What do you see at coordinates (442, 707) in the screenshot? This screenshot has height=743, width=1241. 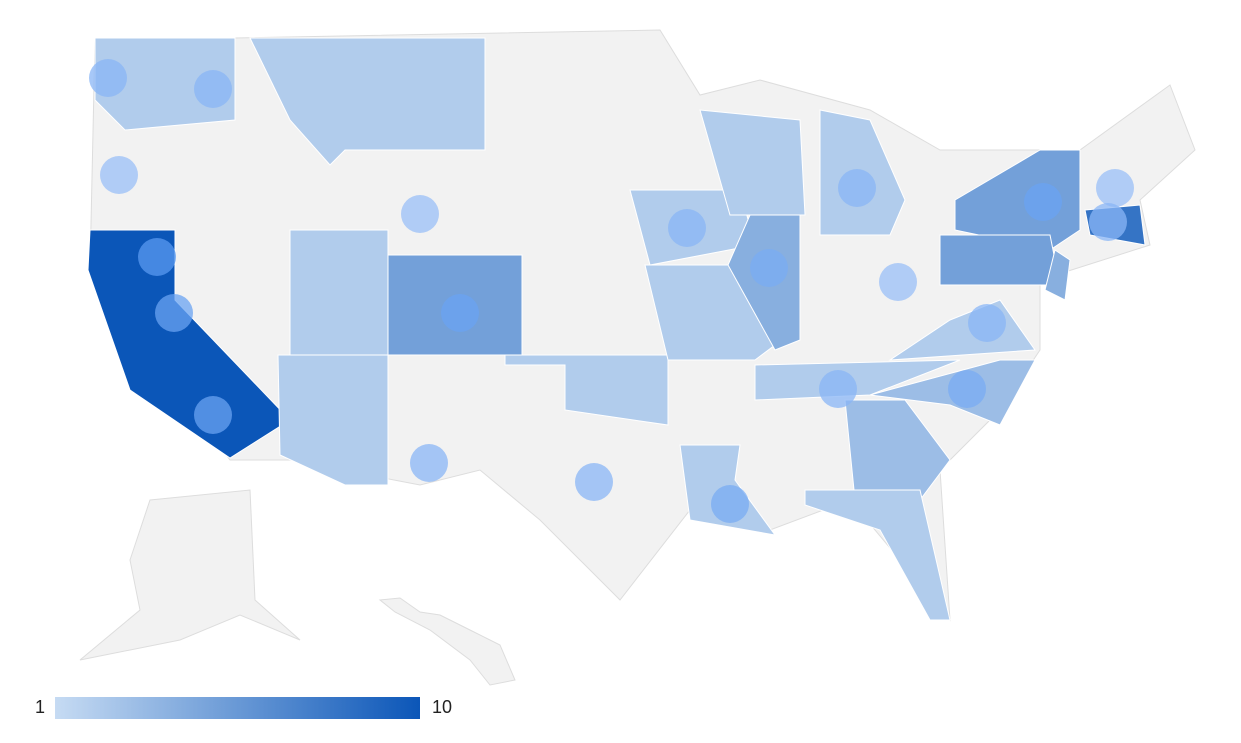 I see `legend-max: 10` at bounding box center [442, 707].